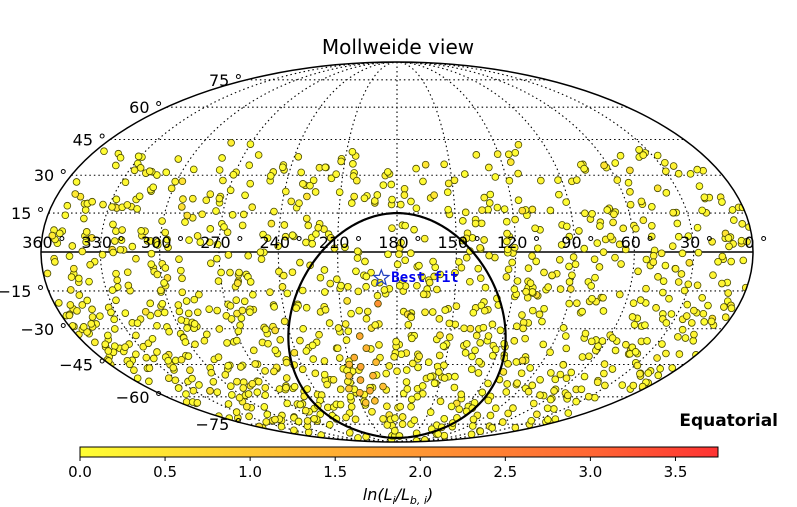  I want to click on lat-tick-label: −60 °, so click(139, 397).